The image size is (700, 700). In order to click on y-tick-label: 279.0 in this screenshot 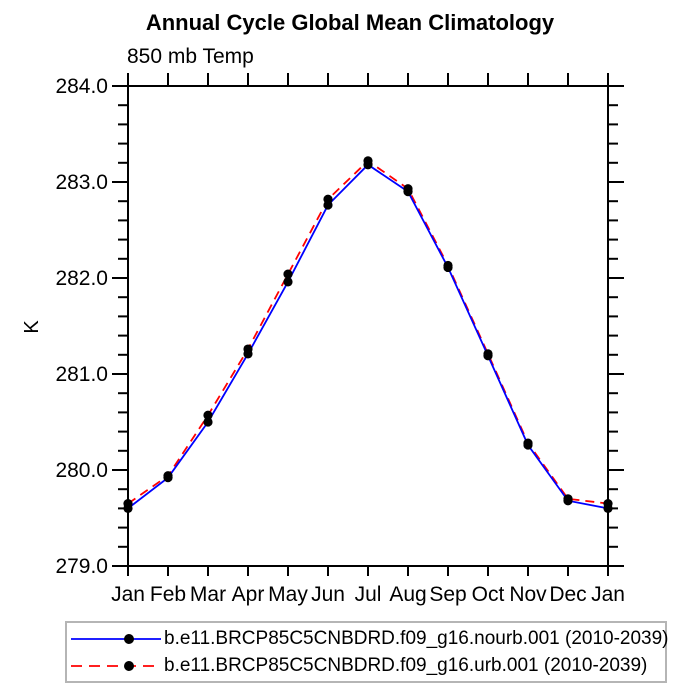, I will do `click(81, 566)`.